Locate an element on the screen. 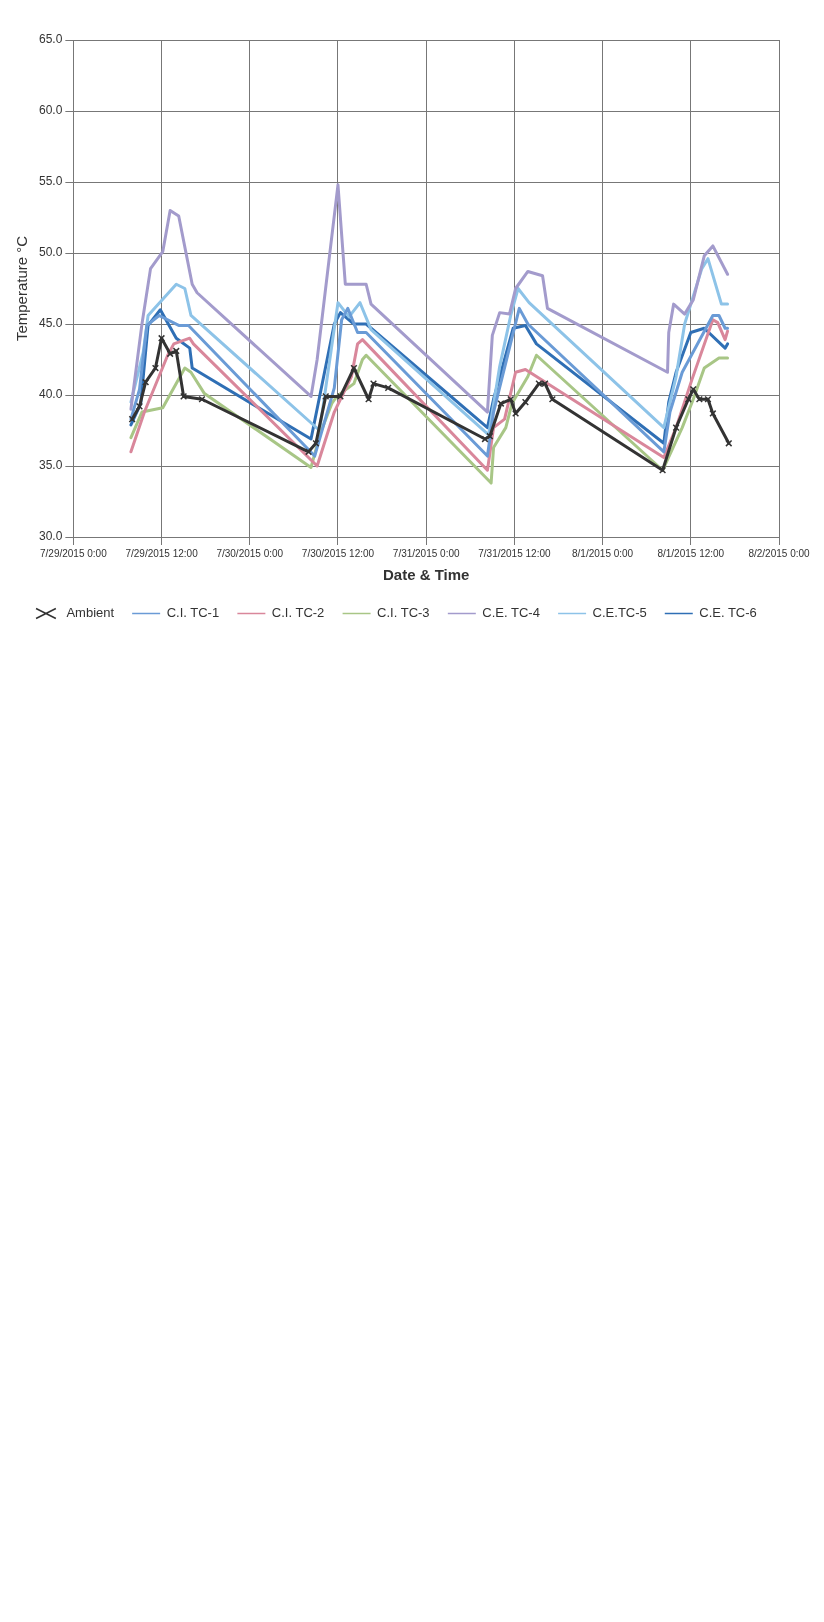 Image resolution: width=824 pixels, height=1622 pixels. legend-label: C.I. TC-3 is located at coordinates (403, 613).